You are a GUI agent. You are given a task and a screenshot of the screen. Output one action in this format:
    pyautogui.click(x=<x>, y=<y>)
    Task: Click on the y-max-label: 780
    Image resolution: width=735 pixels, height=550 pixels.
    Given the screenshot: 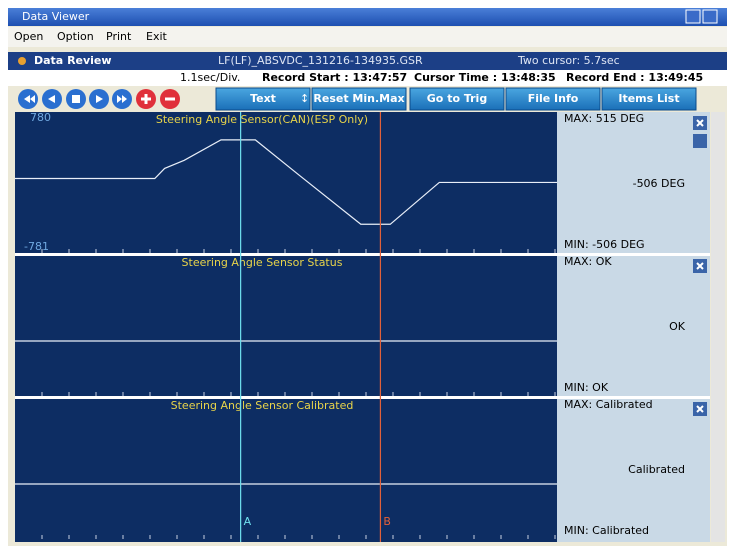 What is the action you would take?
    pyautogui.click(x=40, y=117)
    